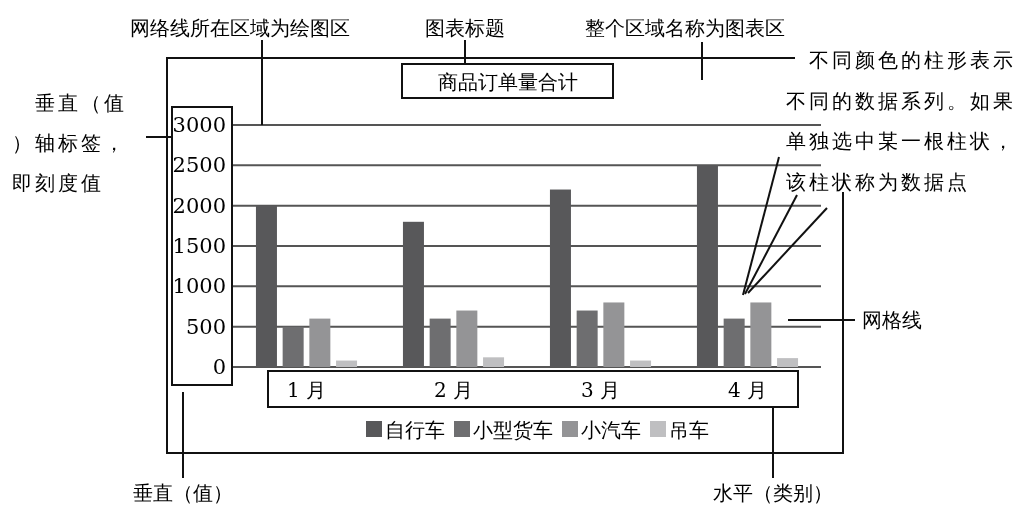  What do you see at coordinates (219, 367) in the screenshot?
I see `y-tick-label: 0` at bounding box center [219, 367].